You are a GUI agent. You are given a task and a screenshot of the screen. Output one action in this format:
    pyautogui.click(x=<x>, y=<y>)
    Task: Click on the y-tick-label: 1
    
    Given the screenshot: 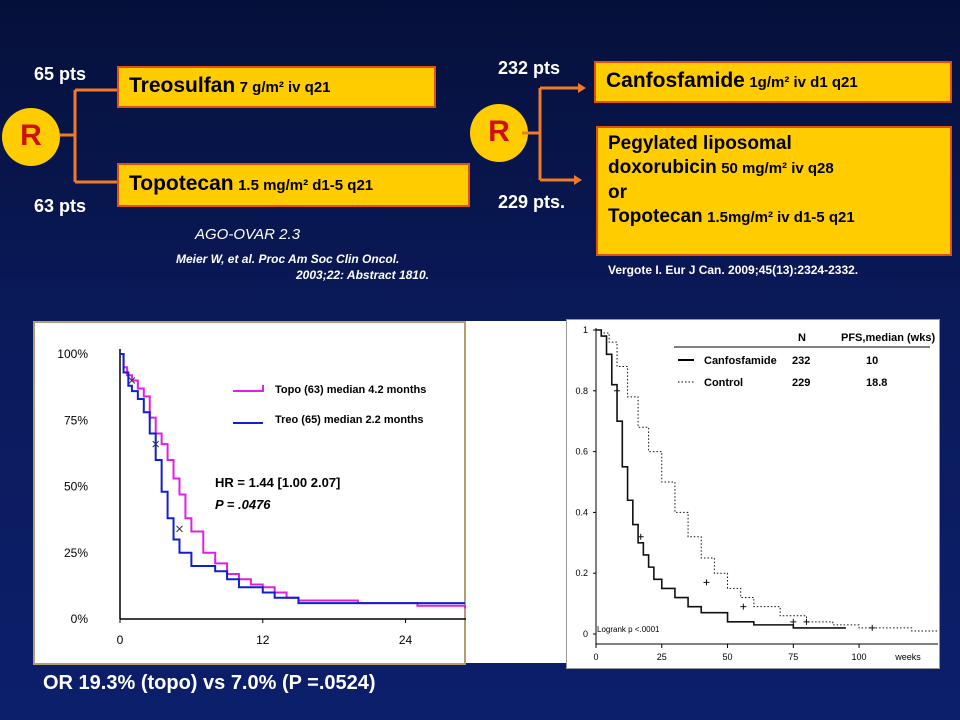 What is the action you would take?
    pyautogui.click(x=585, y=330)
    